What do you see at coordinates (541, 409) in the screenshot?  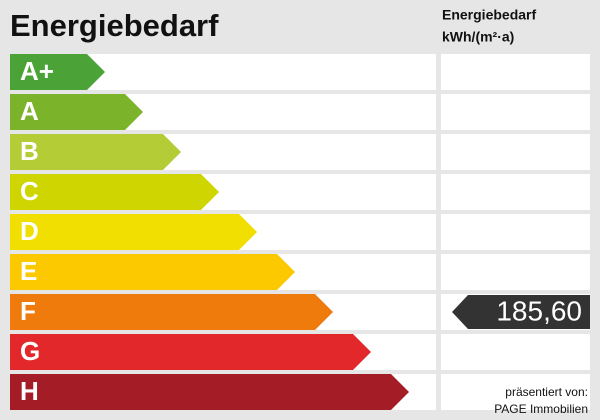 I see `footer-brand: PAGE Immobilien` at bounding box center [541, 409].